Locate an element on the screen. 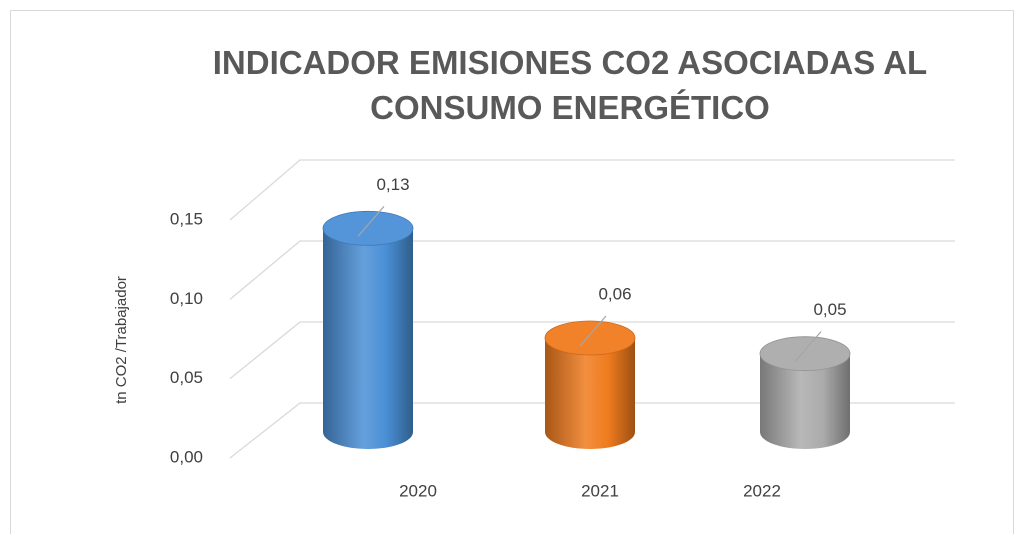  y-tick-label: 0,05 is located at coordinates (186, 377).